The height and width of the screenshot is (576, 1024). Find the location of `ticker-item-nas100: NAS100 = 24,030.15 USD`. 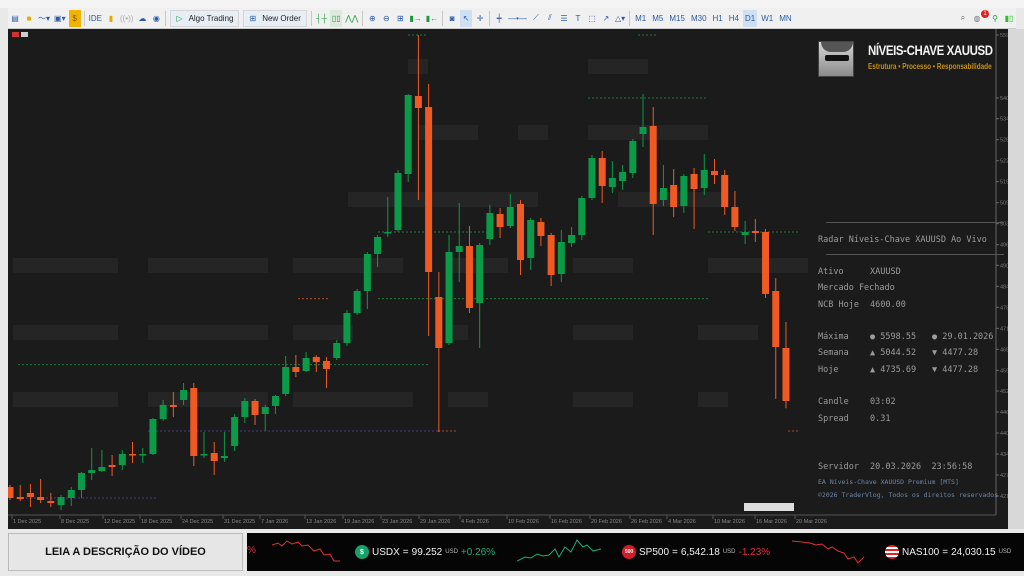

ticker-item-nas100: NAS100 = 24,030.15 USD is located at coordinates (948, 552).